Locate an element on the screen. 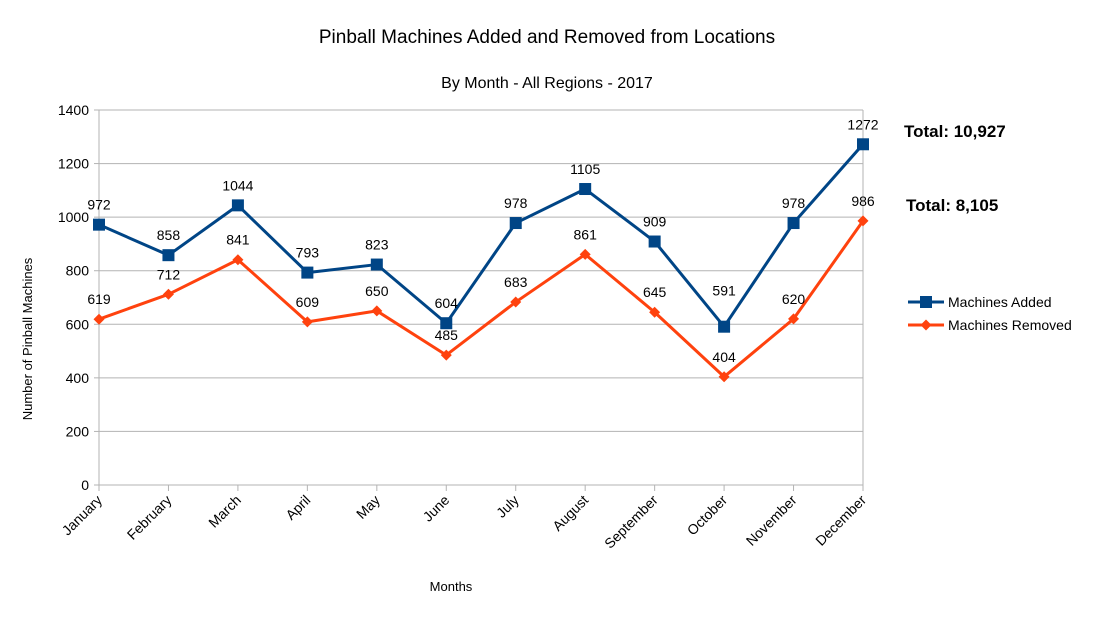  data-label: 1044 is located at coordinates (237, 185).